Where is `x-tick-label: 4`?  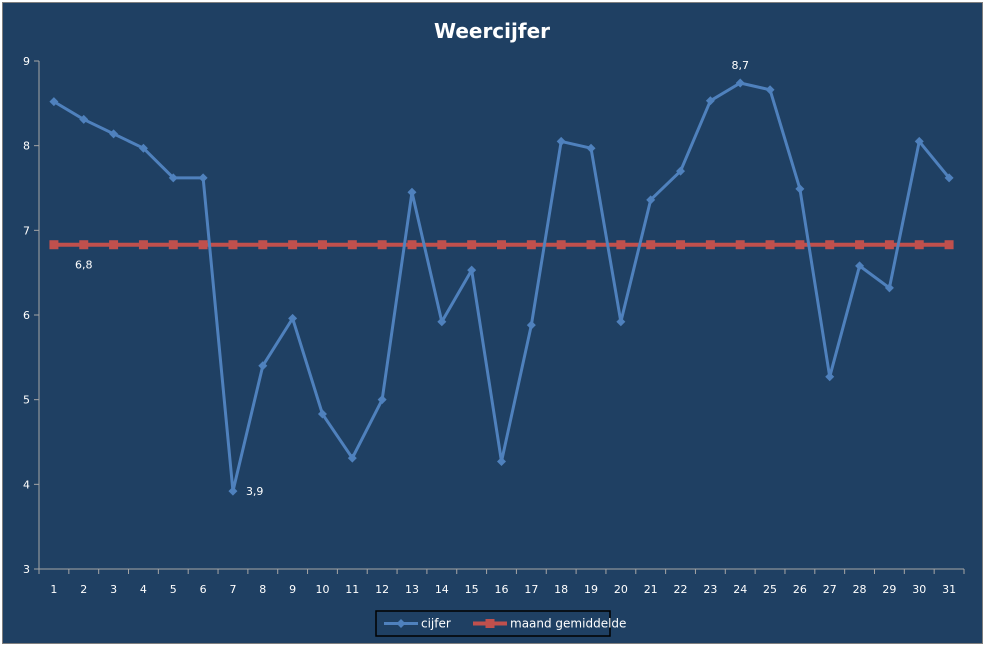 x-tick-label: 4 is located at coordinates (143, 589).